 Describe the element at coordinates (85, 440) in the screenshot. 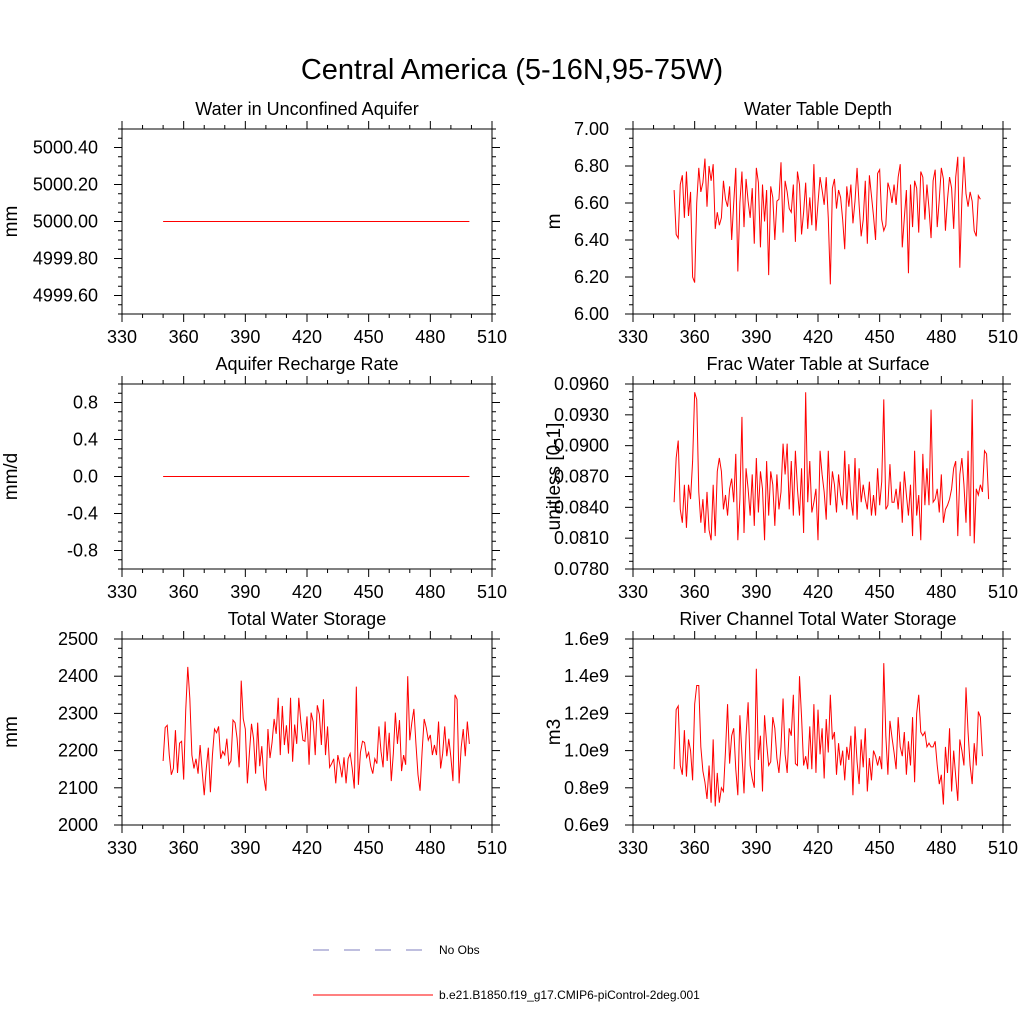

I see `y-tick-label: 0.4` at that location.